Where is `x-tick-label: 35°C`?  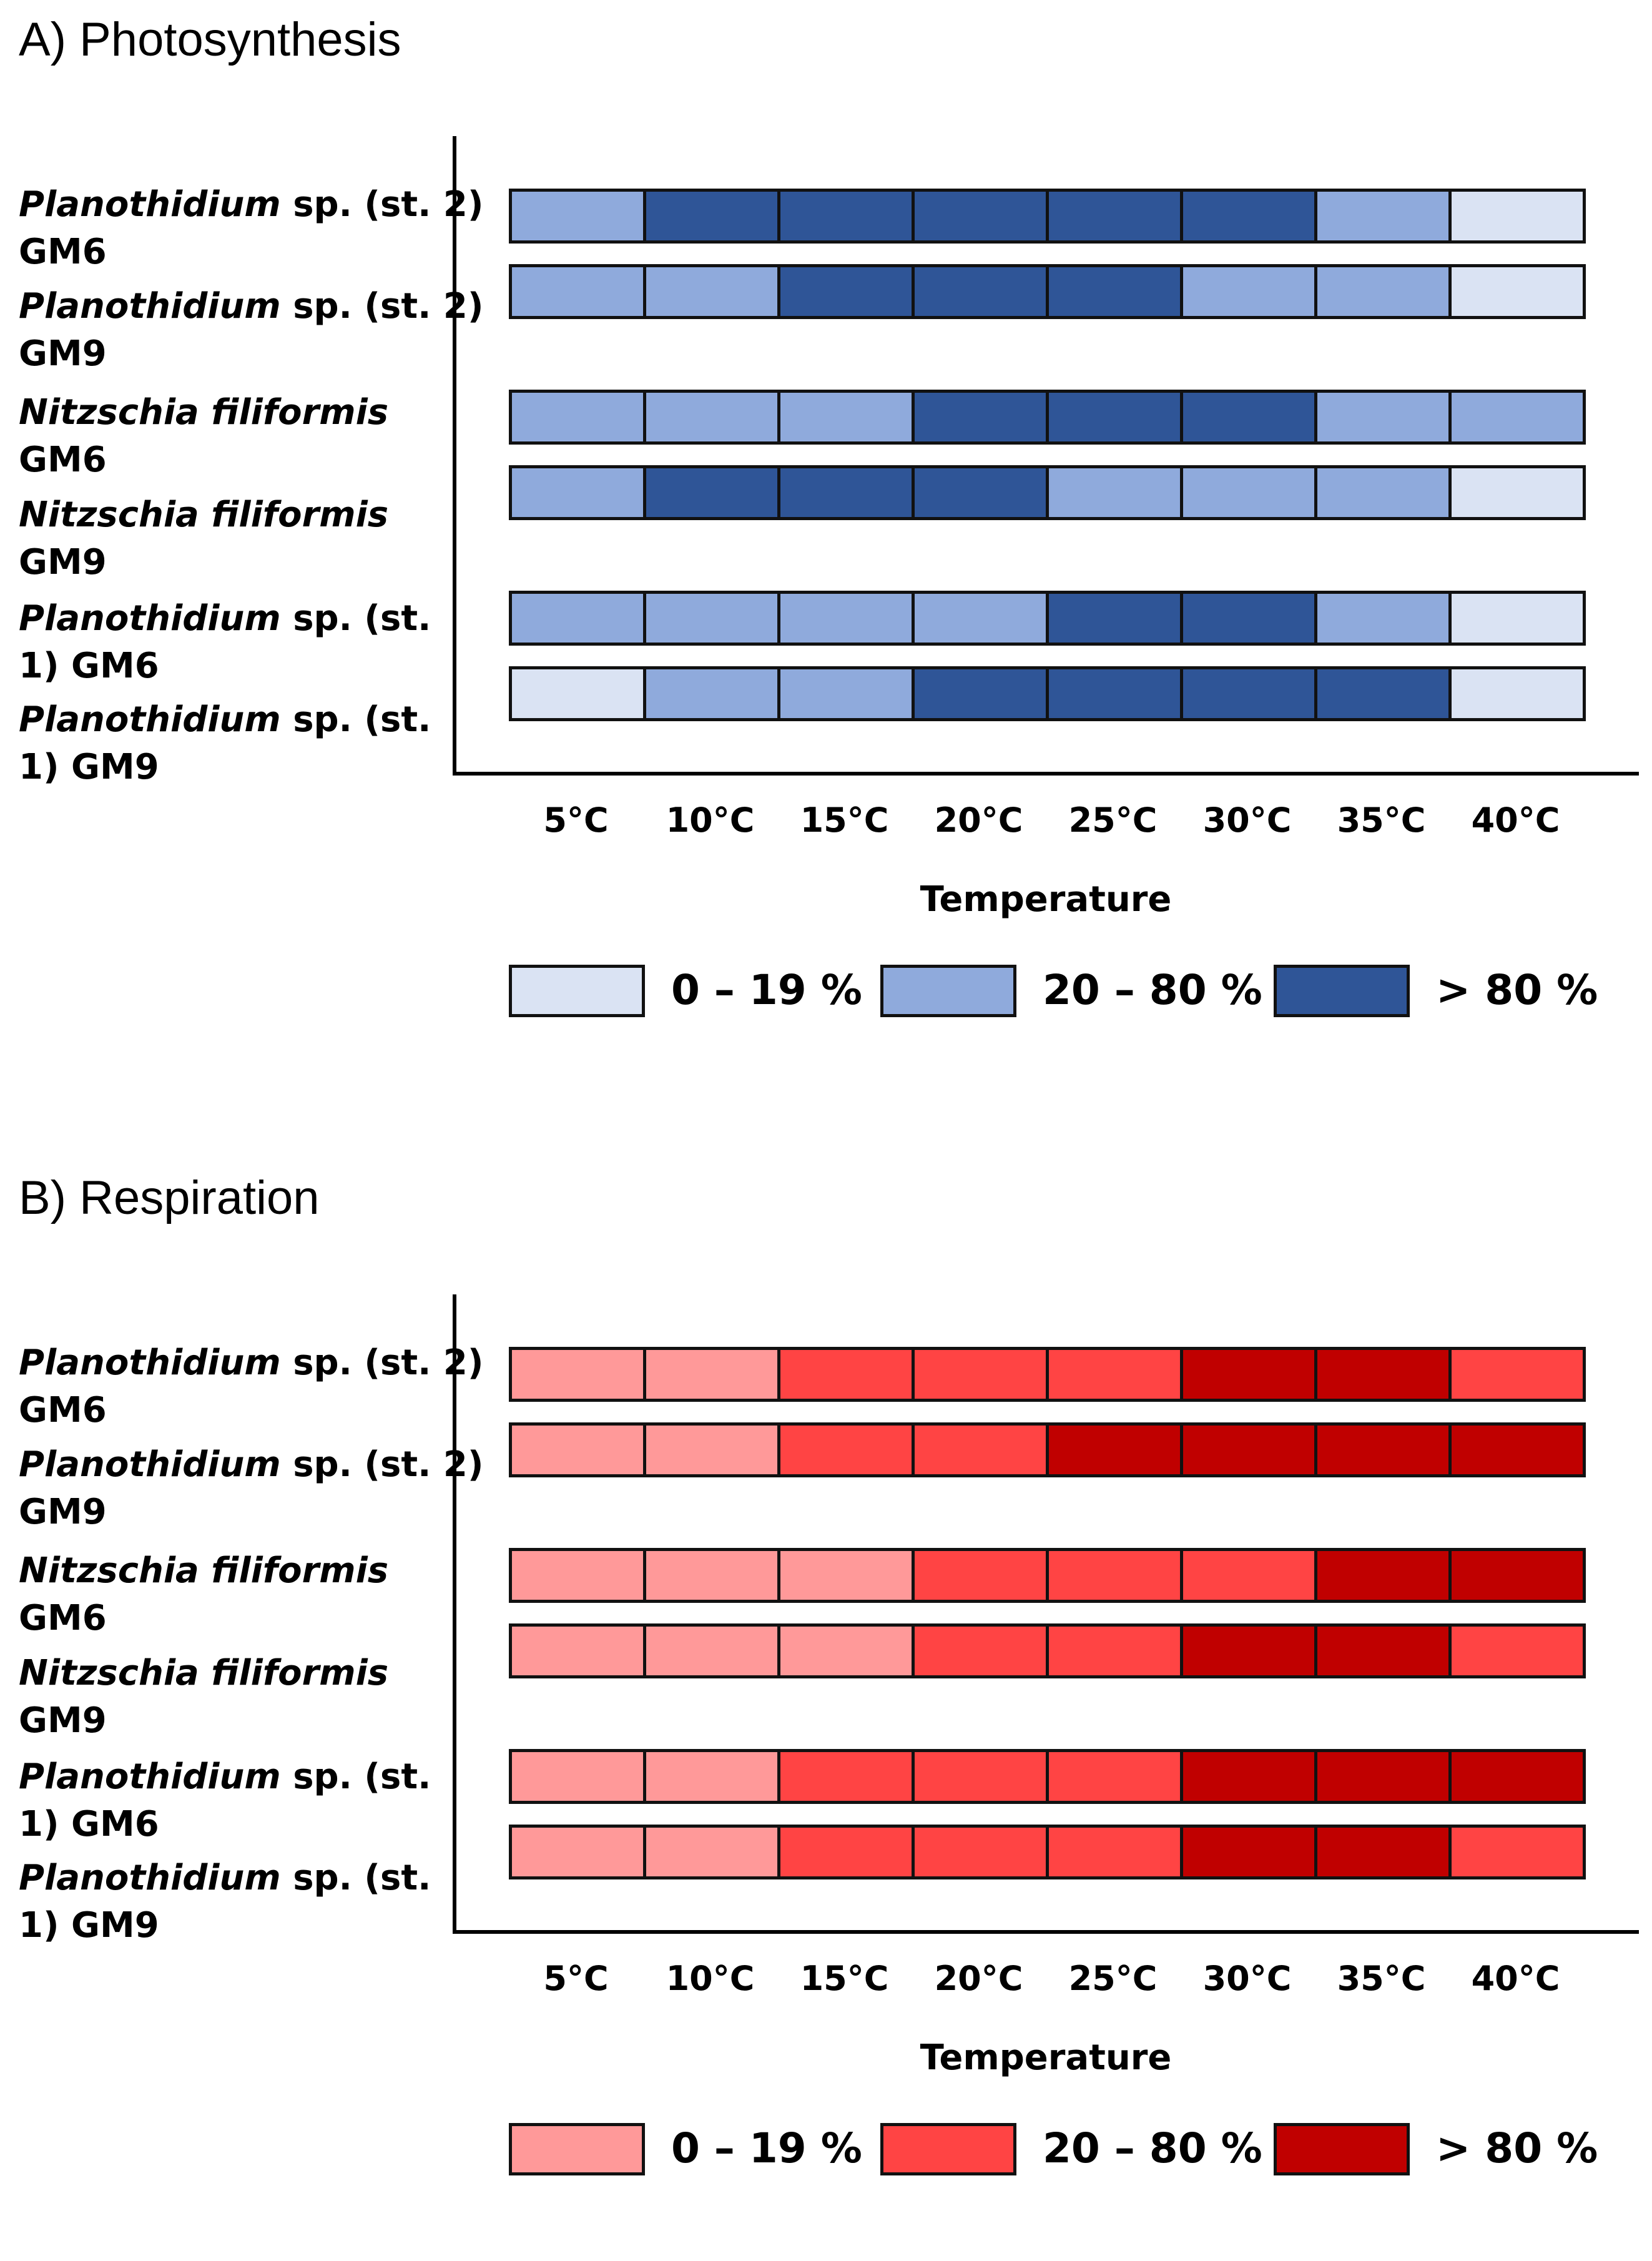 x-tick-label: 35°C is located at coordinates (1381, 820).